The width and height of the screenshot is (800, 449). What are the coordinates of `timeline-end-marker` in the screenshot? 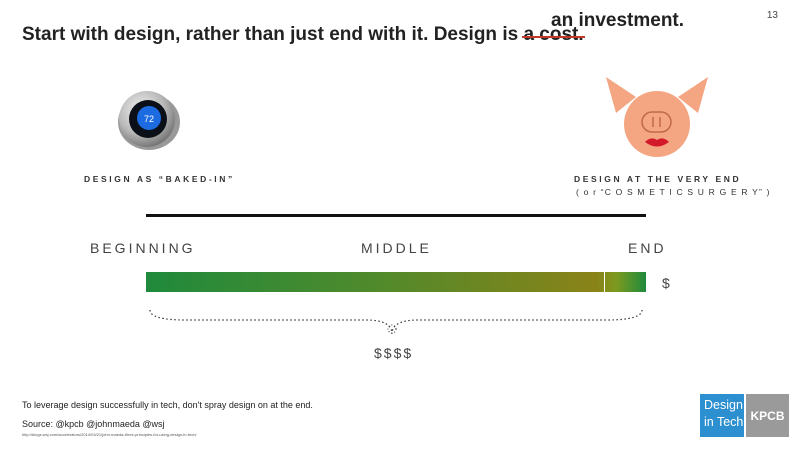 It's located at (604, 282).